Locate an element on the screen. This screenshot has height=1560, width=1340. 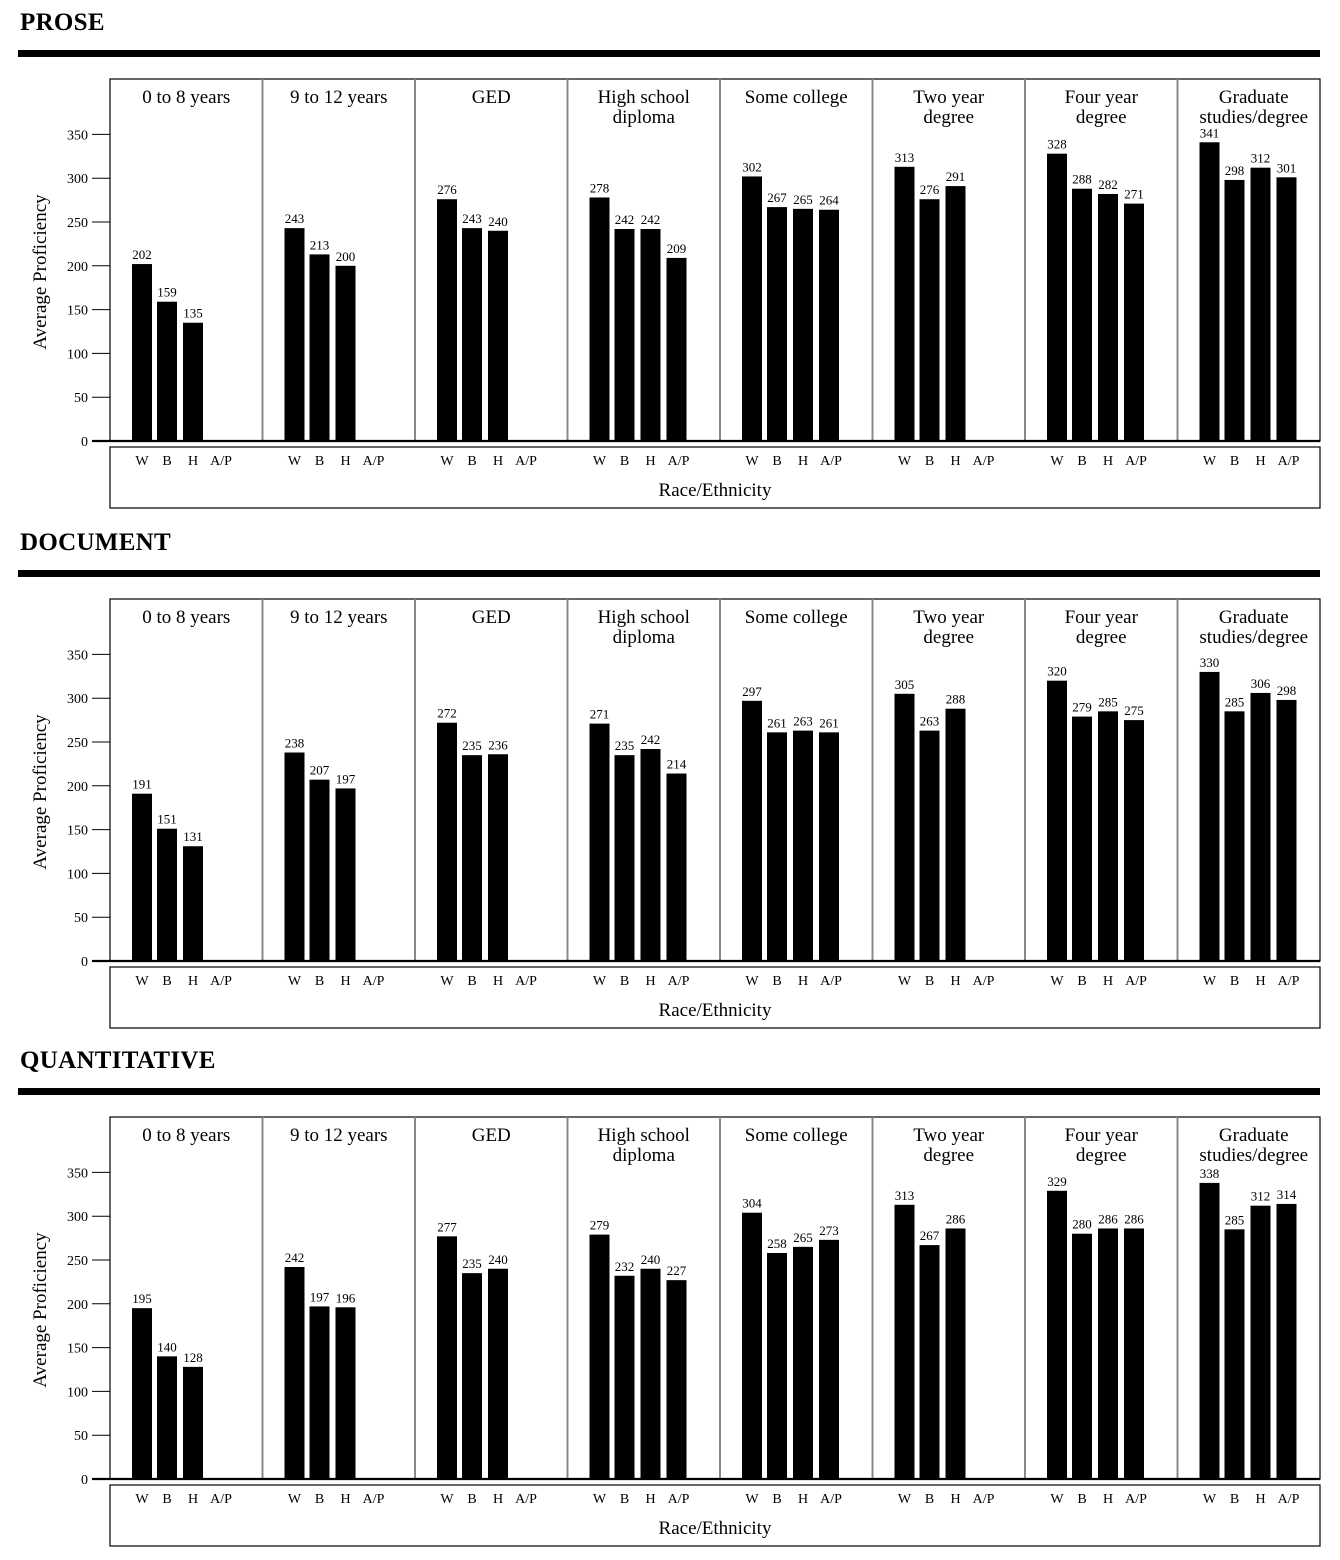
bar-value-label: 135 is located at coordinates (193, 313).